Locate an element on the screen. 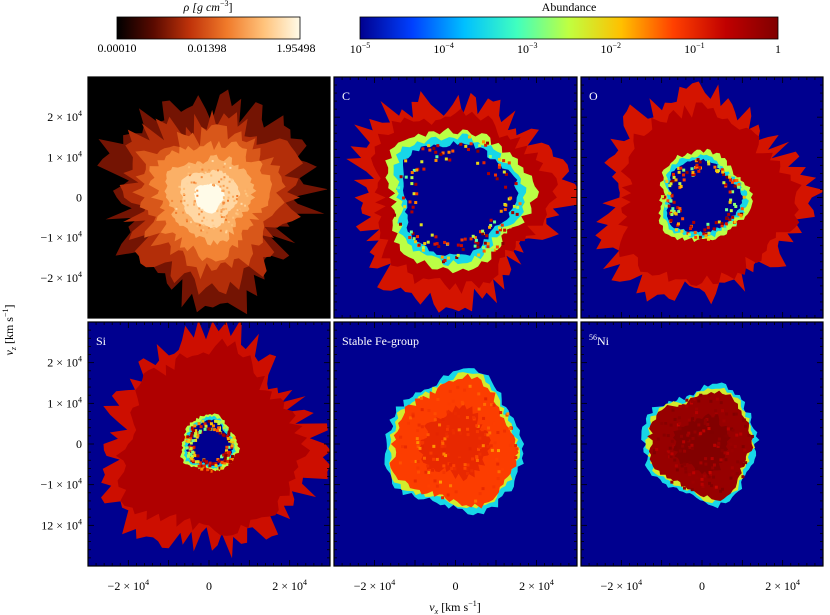 The width and height of the screenshot is (830, 615). panel-Ni: 56Ni is located at coordinates (702, 444).